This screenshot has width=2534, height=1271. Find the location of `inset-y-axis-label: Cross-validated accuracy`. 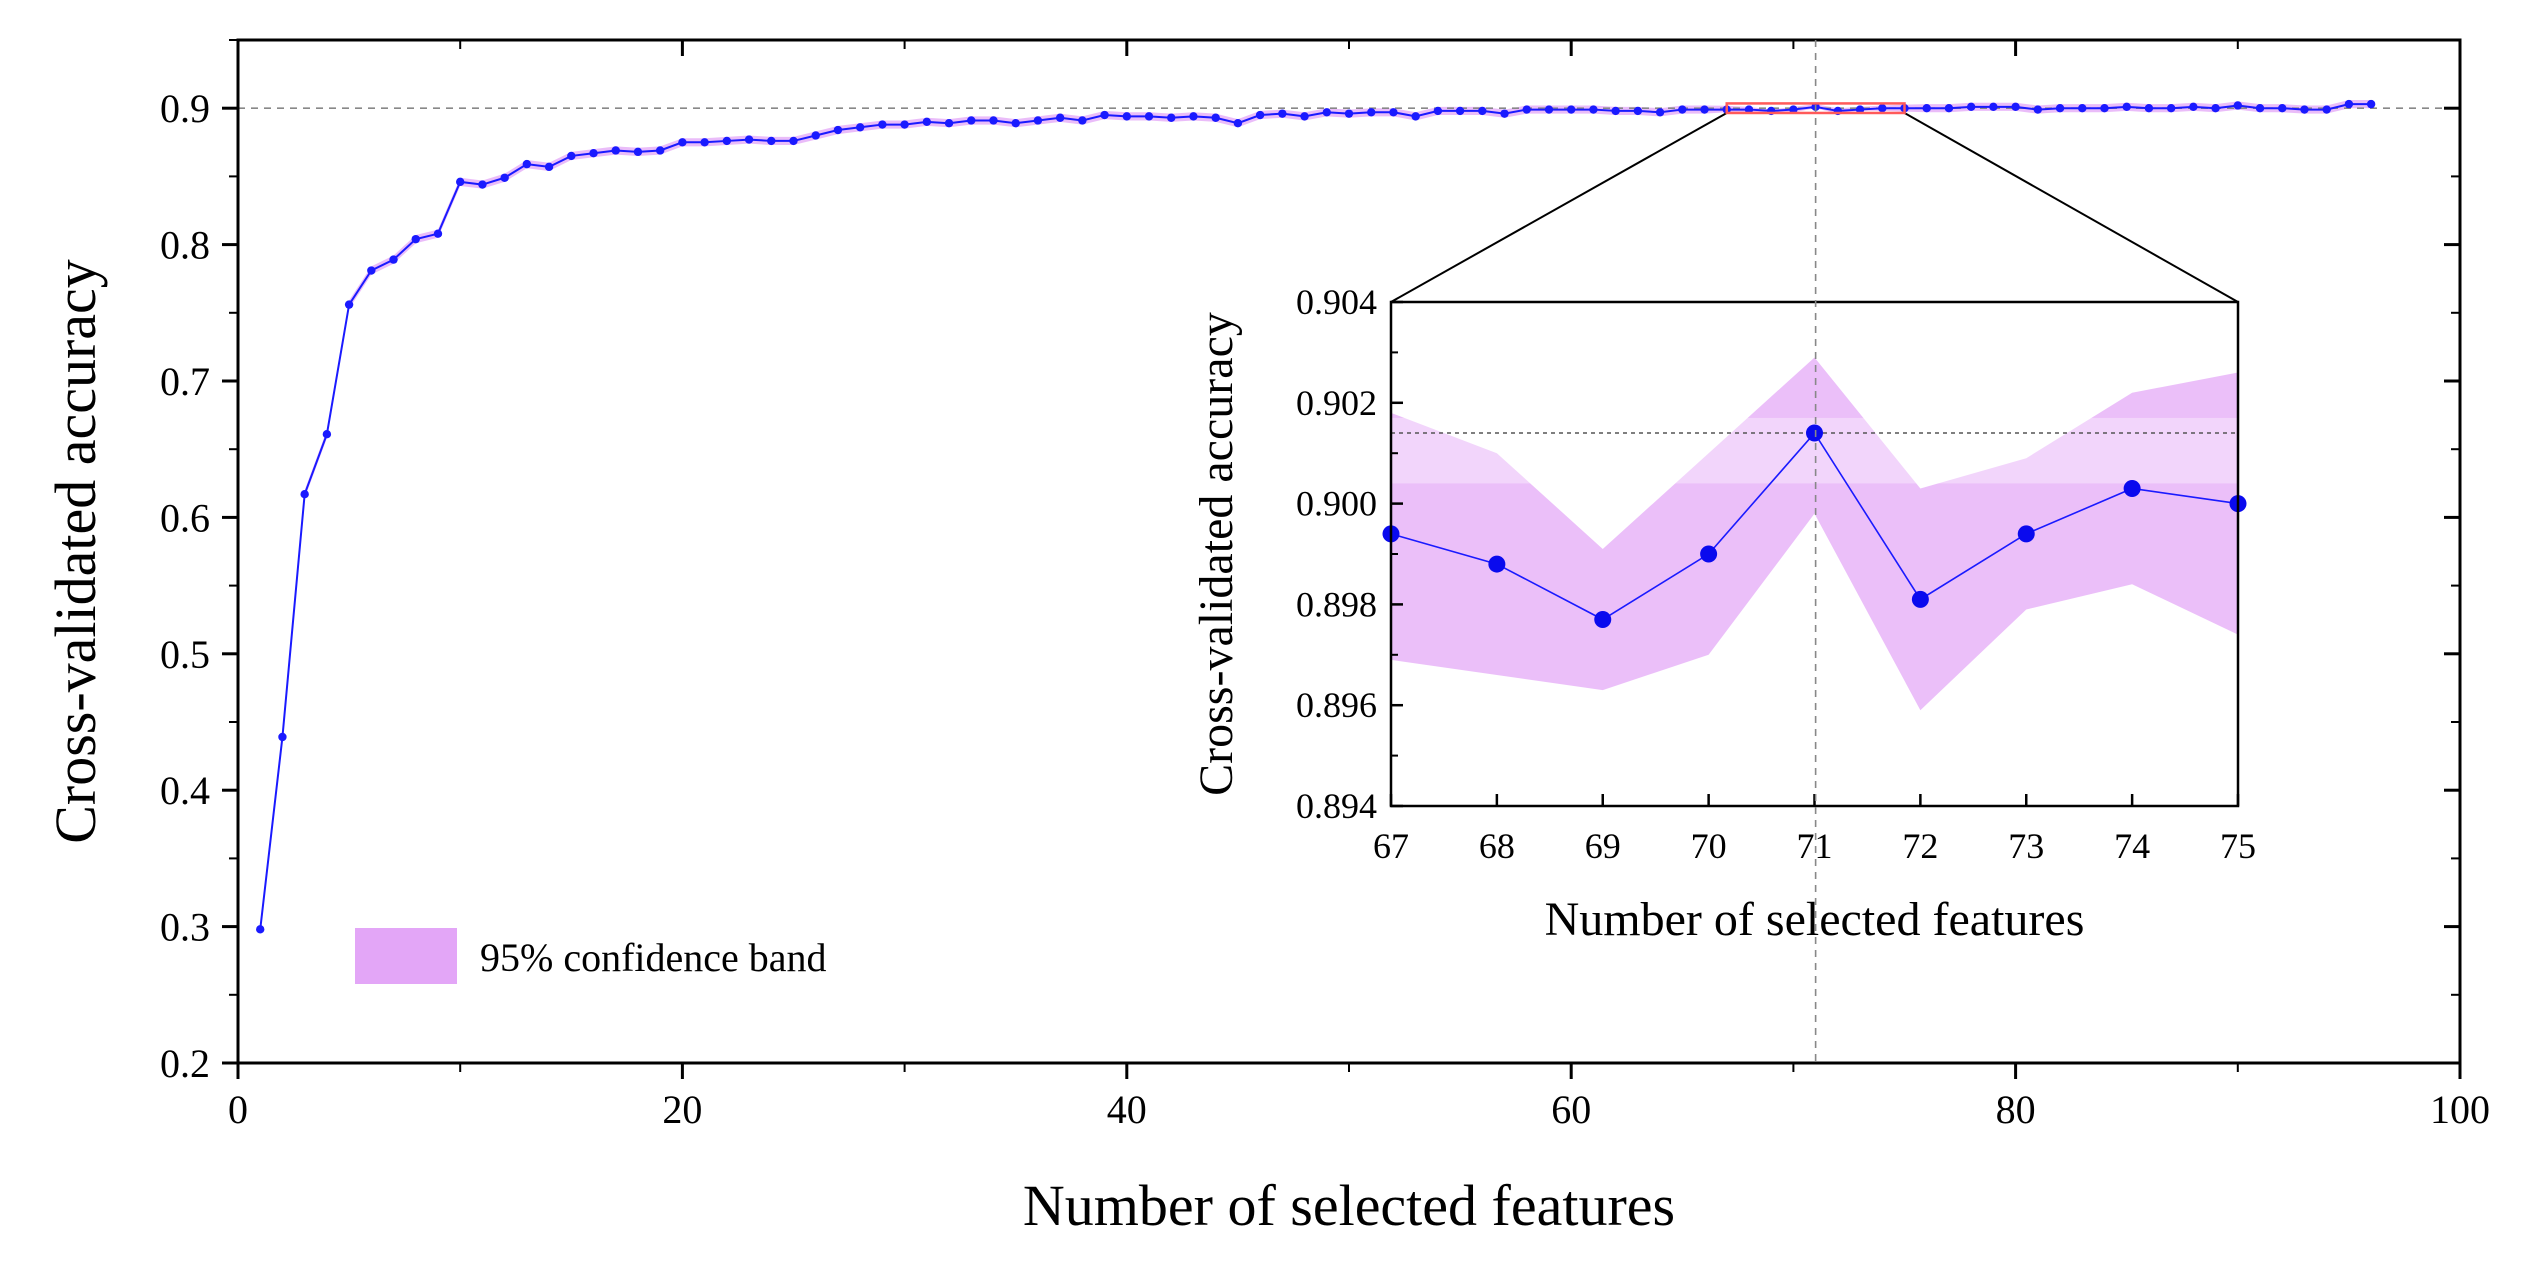

inset-y-axis-label: Cross-validated accuracy is located at coordinates (1216, 554).